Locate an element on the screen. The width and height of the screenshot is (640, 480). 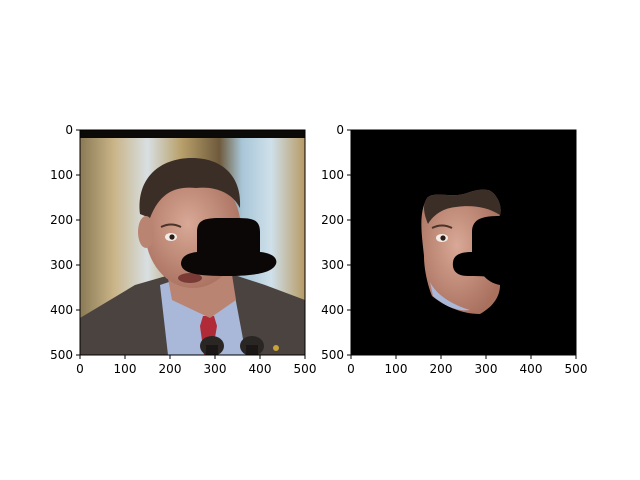
right-x-tick-label: 100 is located at coordinates (396, 369).